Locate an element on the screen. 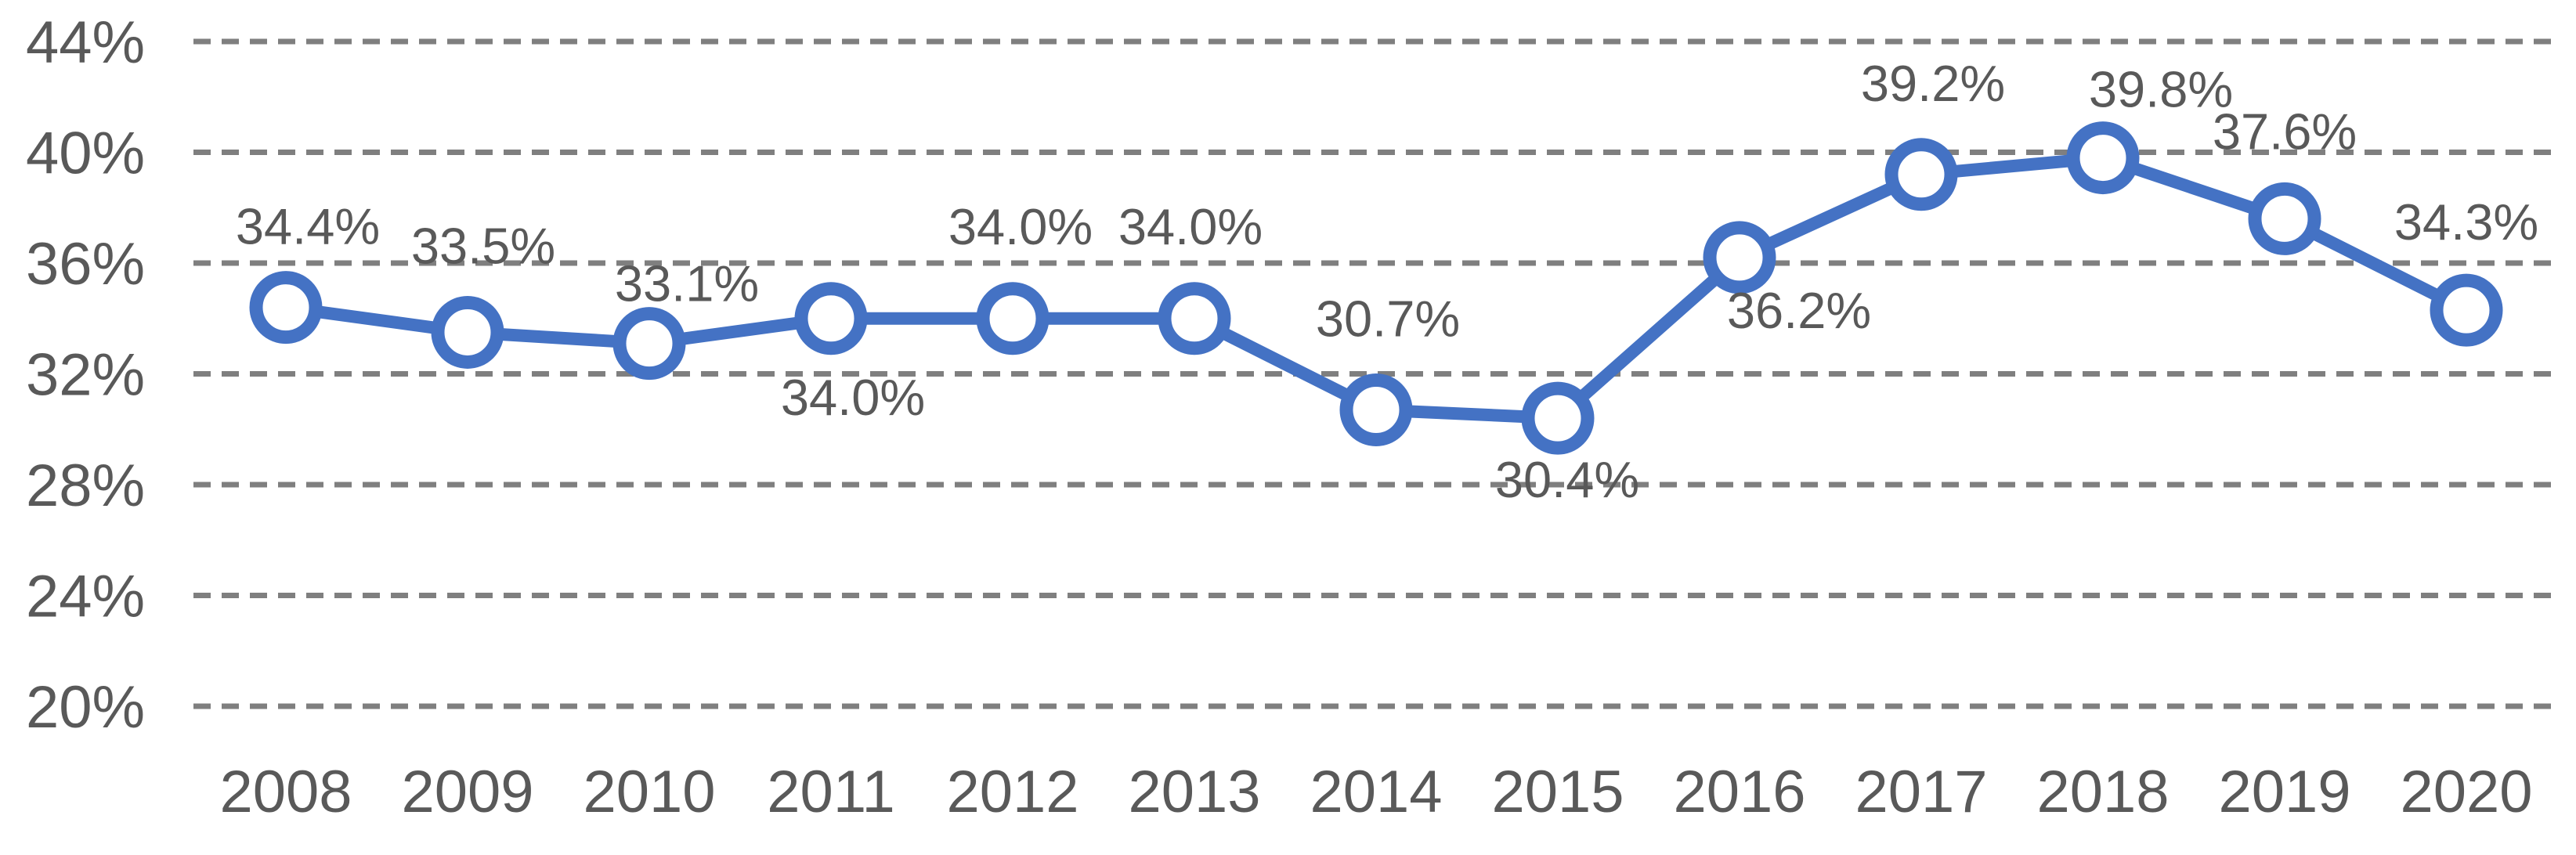 The height and width of the screenshot is (855, 2576). x-axis-tick-label: 2012 is located at coordinates (1012, 792).